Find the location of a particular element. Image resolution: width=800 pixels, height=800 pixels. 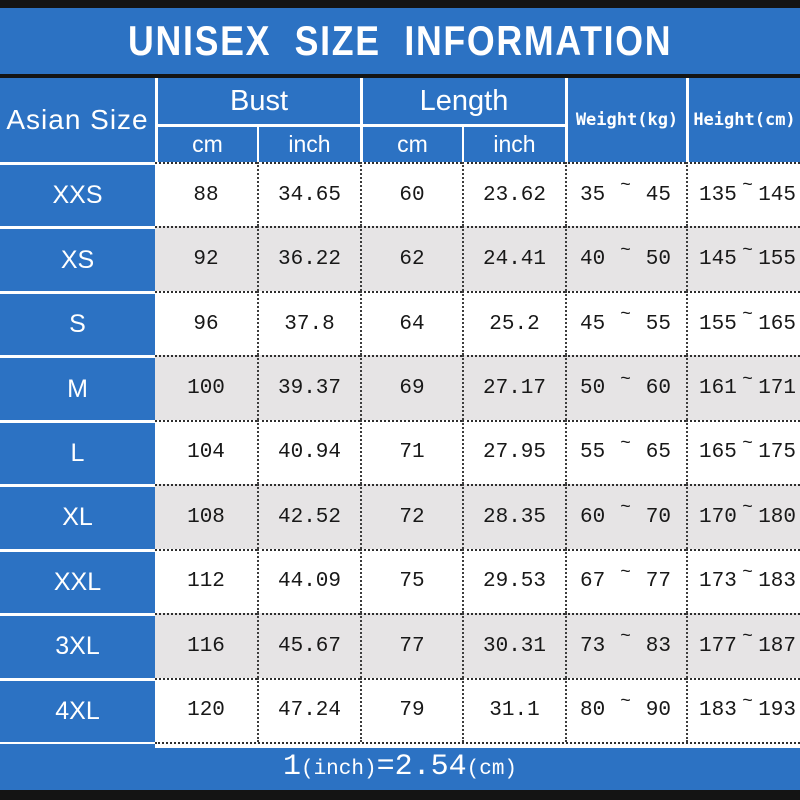

length-inch-cell: 25.2 is located at coordinates (513, 323).